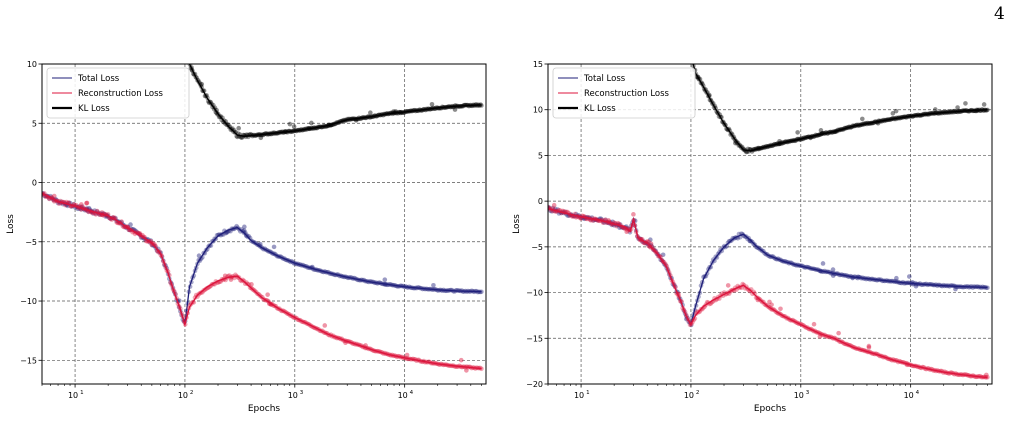 The image size is (1012, 421). What do you see at coordinates (918, 393) in the screenshot?
I see `x-tick-exponent: 4` at bounding box center [918, 393].